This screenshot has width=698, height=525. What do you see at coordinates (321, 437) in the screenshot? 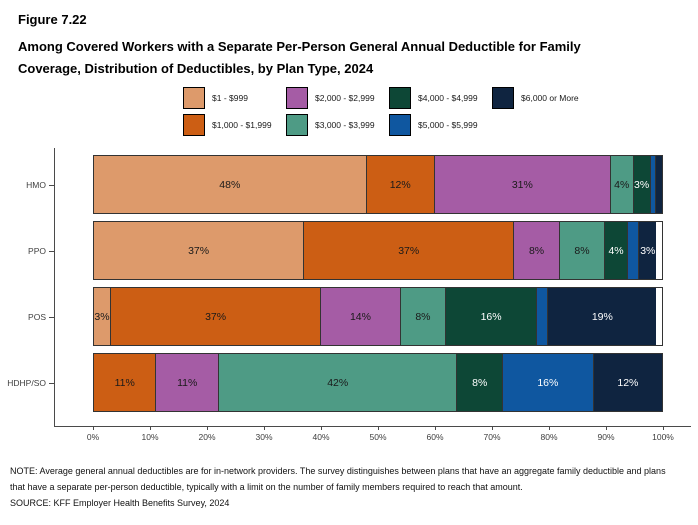
I see `x-axis-tick-label: 40%` at bounding box center [321, 437].